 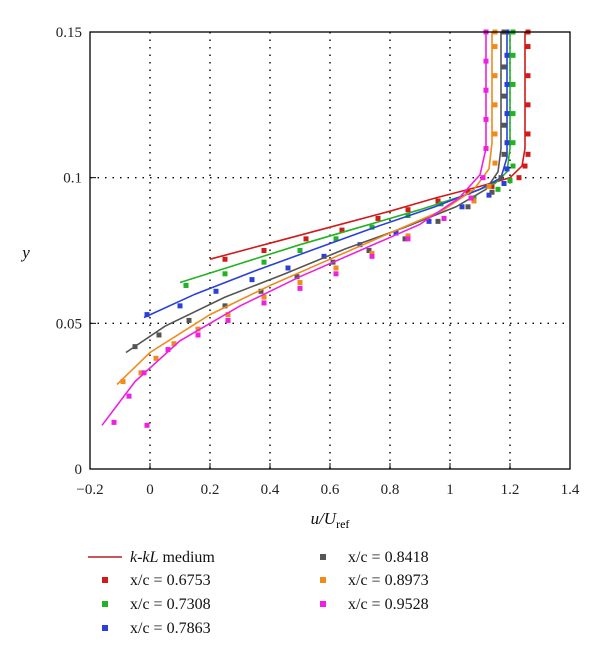 What do you see at coordinates (328, 480) in the screenshot?
I see `x-axis: −0.2 0 0.2 0.4 0.6 0.8 1 1.2 1.4` at bounding box center [328, 480].